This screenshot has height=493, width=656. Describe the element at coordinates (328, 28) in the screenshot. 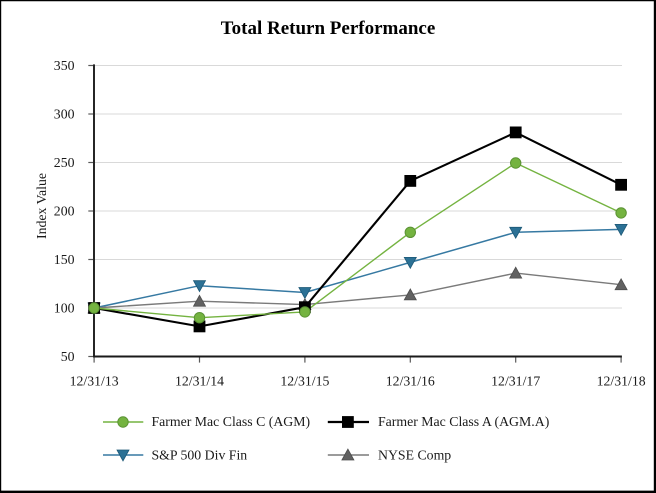

I see `svg-text: Total Return Performance` at that location.